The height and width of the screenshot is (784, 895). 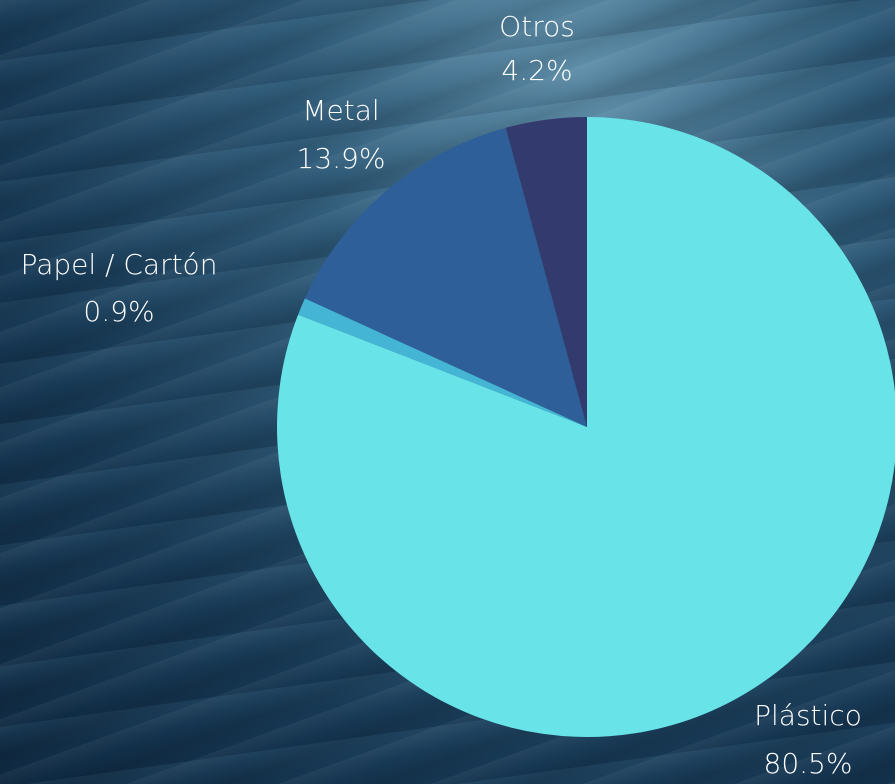 I want to click on slice-label: Metal, so click(x=340, y=110).